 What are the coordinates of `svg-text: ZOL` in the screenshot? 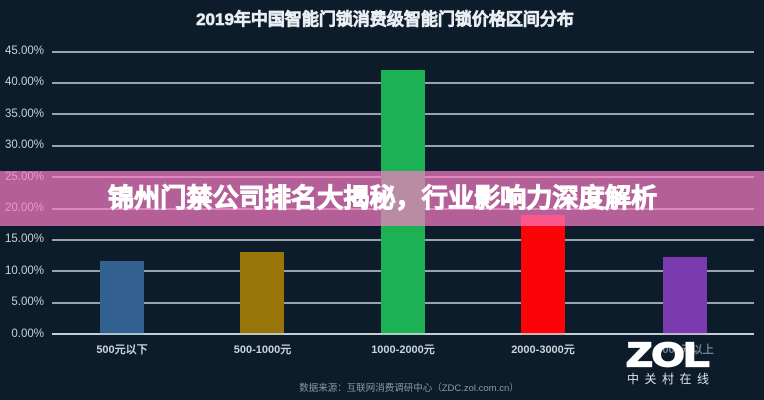 It's located at (668, 355).